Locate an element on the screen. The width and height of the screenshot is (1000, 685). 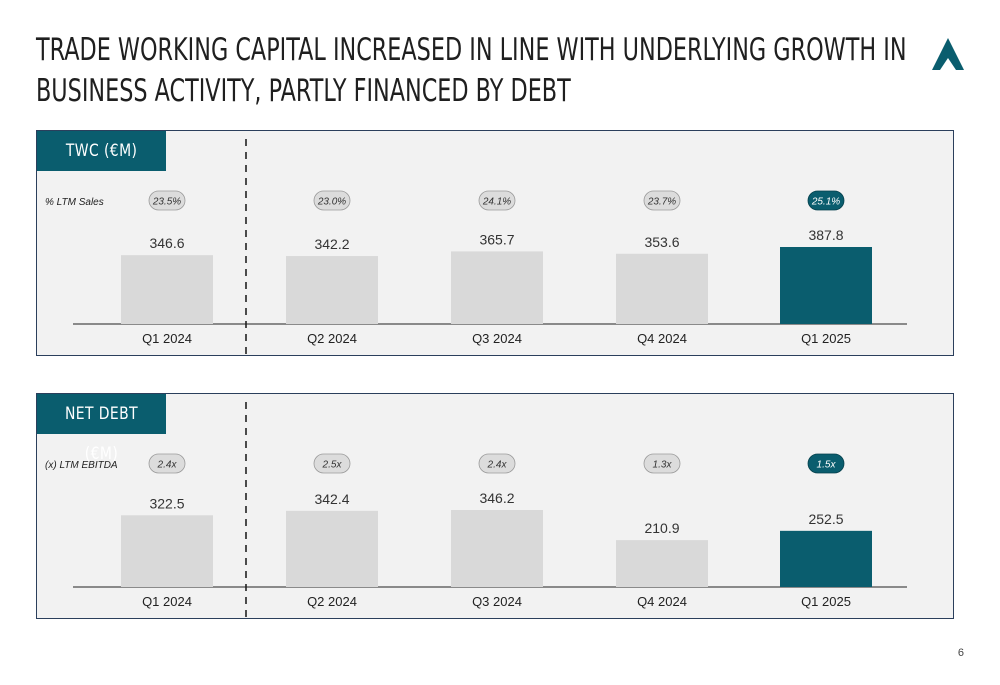
ratio-value-label: 2.5x is located at coordinates (332, 465).